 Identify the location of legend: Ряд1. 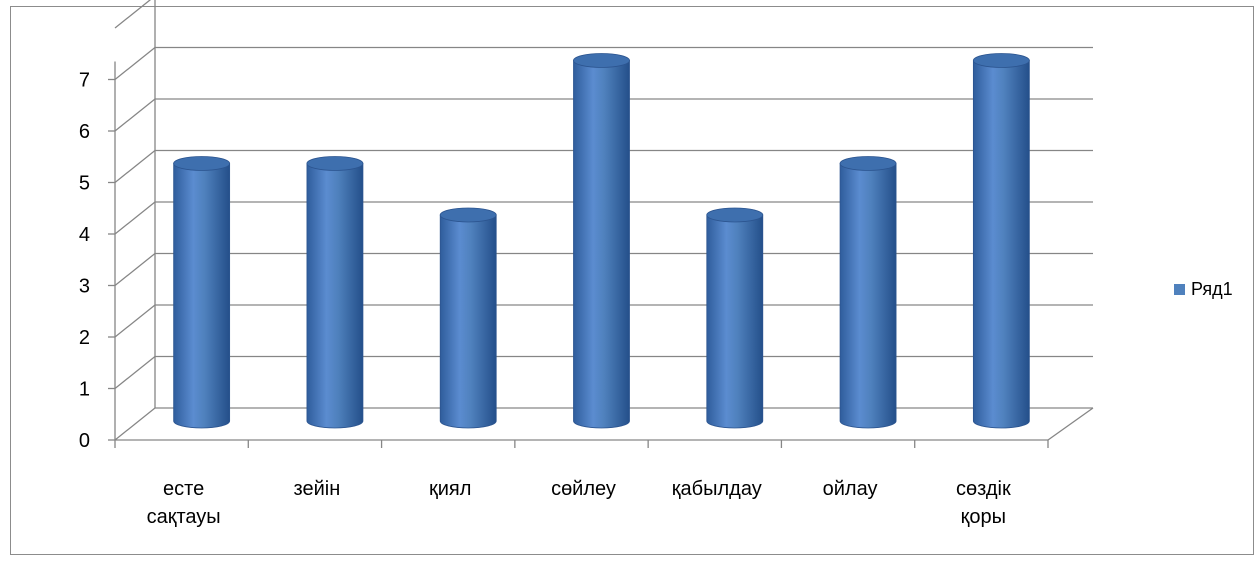
(1203, 289).